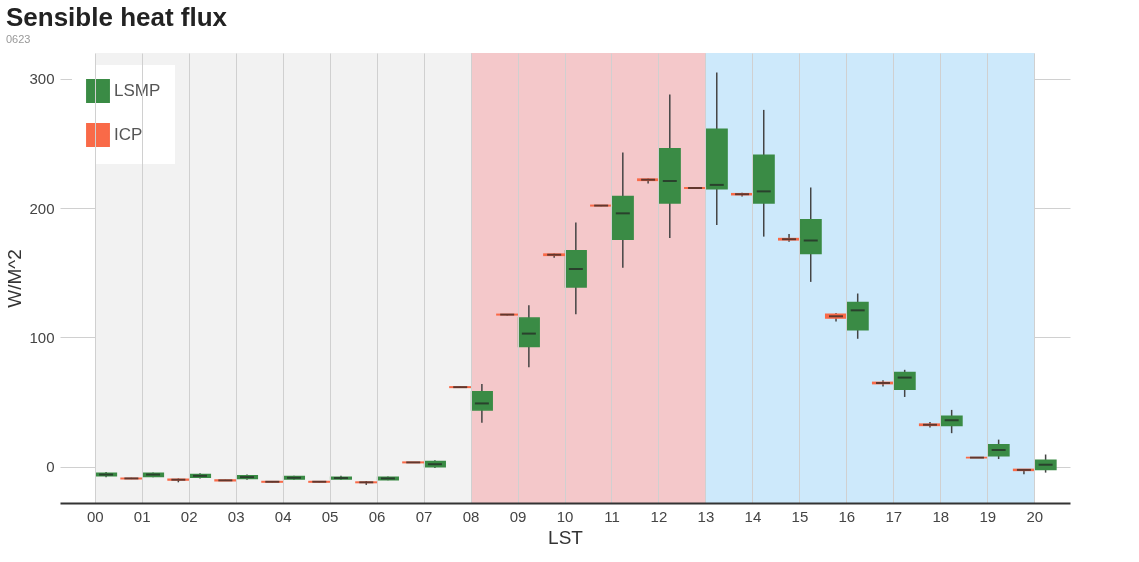  What do you see at coordinates (800, 516) in the screenshot?
I see `x-tick-label: 15` at bounding box center [800, 516].